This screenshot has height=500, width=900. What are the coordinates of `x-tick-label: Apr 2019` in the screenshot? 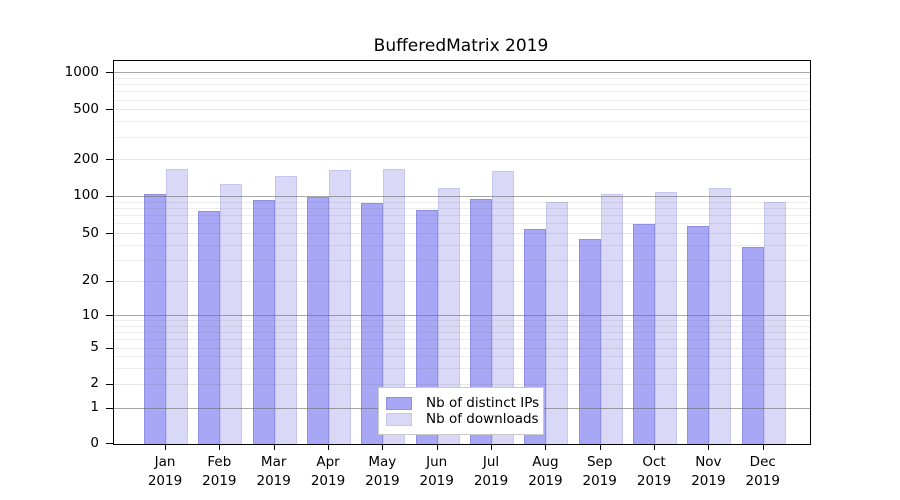 It's located at (328, 471).